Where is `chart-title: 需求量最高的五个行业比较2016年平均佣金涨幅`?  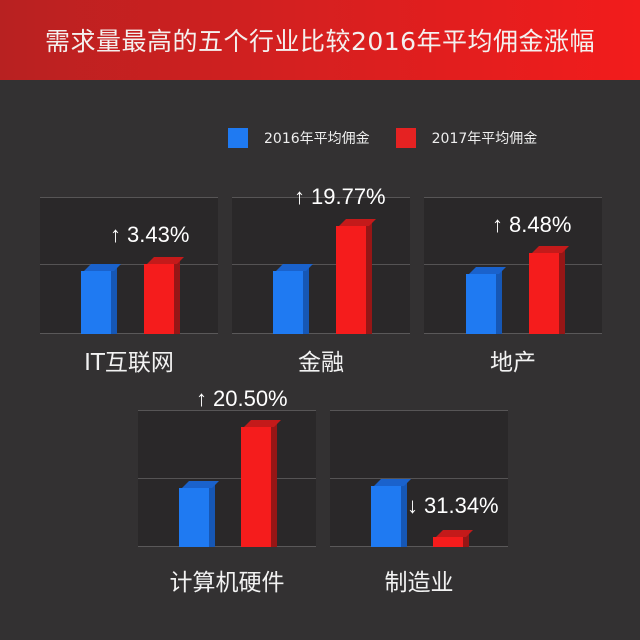 chart-title: 需求量最高的五个行业比较2016年平均佣金涨幅 is located at coordinates (320, 41).